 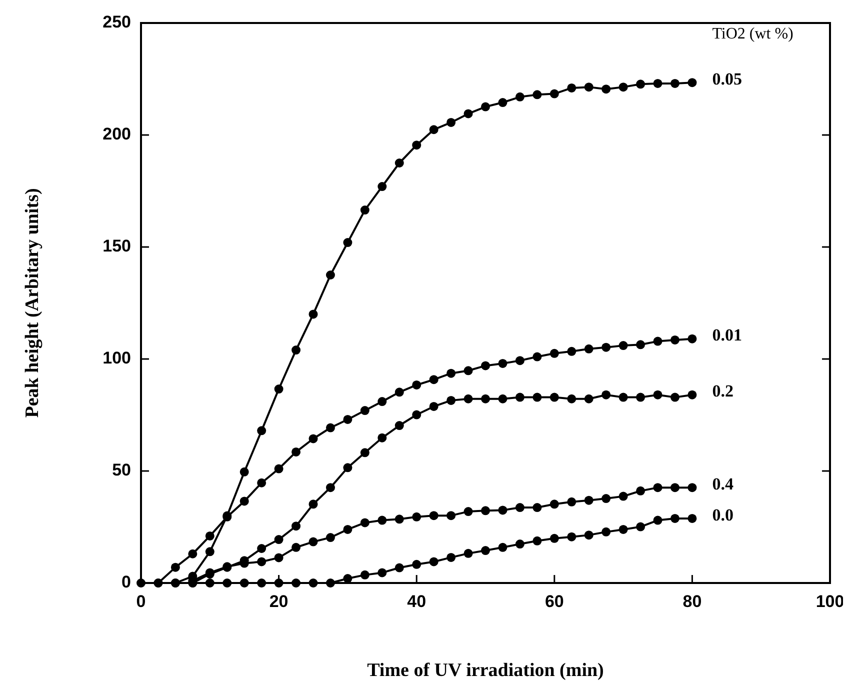 What do you see at coordinates (727, 335) in the screenshot?
I see `series-label: 0.01` at bounding box center [727, 335].